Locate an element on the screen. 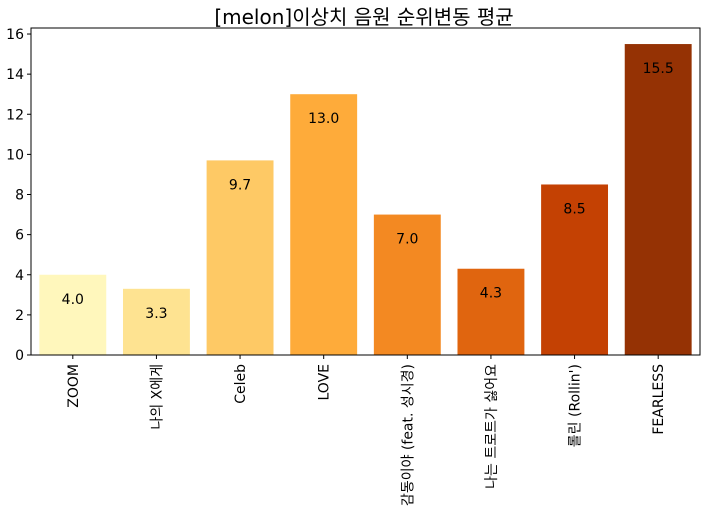  x-tick-label: 나는 트로트가 싫어요 is located at coordinates (492, 426).